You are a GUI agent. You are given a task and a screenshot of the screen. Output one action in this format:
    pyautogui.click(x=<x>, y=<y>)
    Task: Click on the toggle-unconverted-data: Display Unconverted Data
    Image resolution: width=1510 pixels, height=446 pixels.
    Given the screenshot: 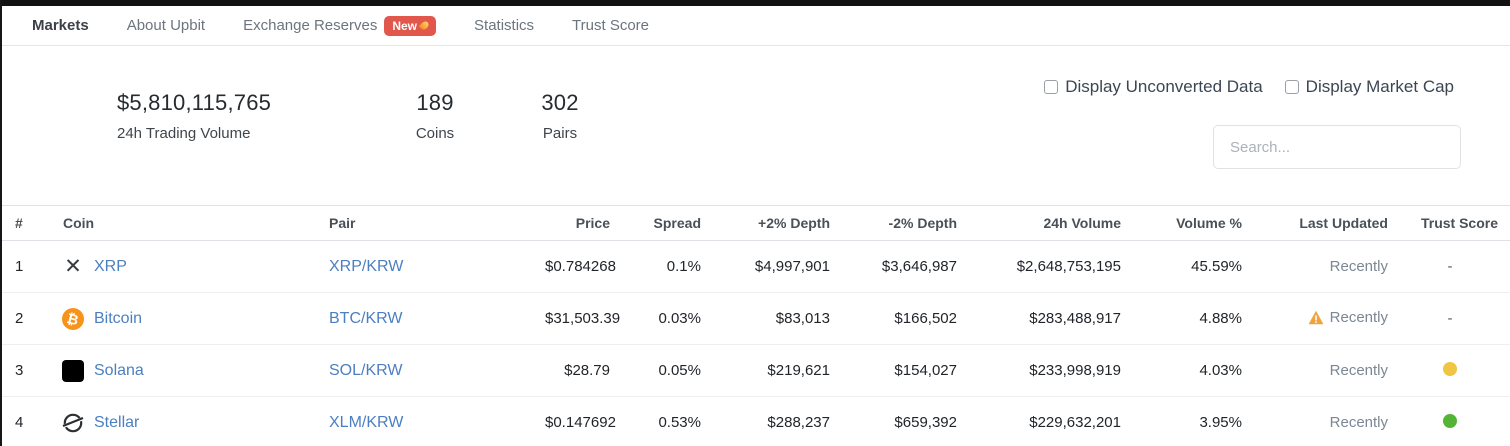 What is the action you would take?
    pyautogui.click(x=1153, y=87)
    